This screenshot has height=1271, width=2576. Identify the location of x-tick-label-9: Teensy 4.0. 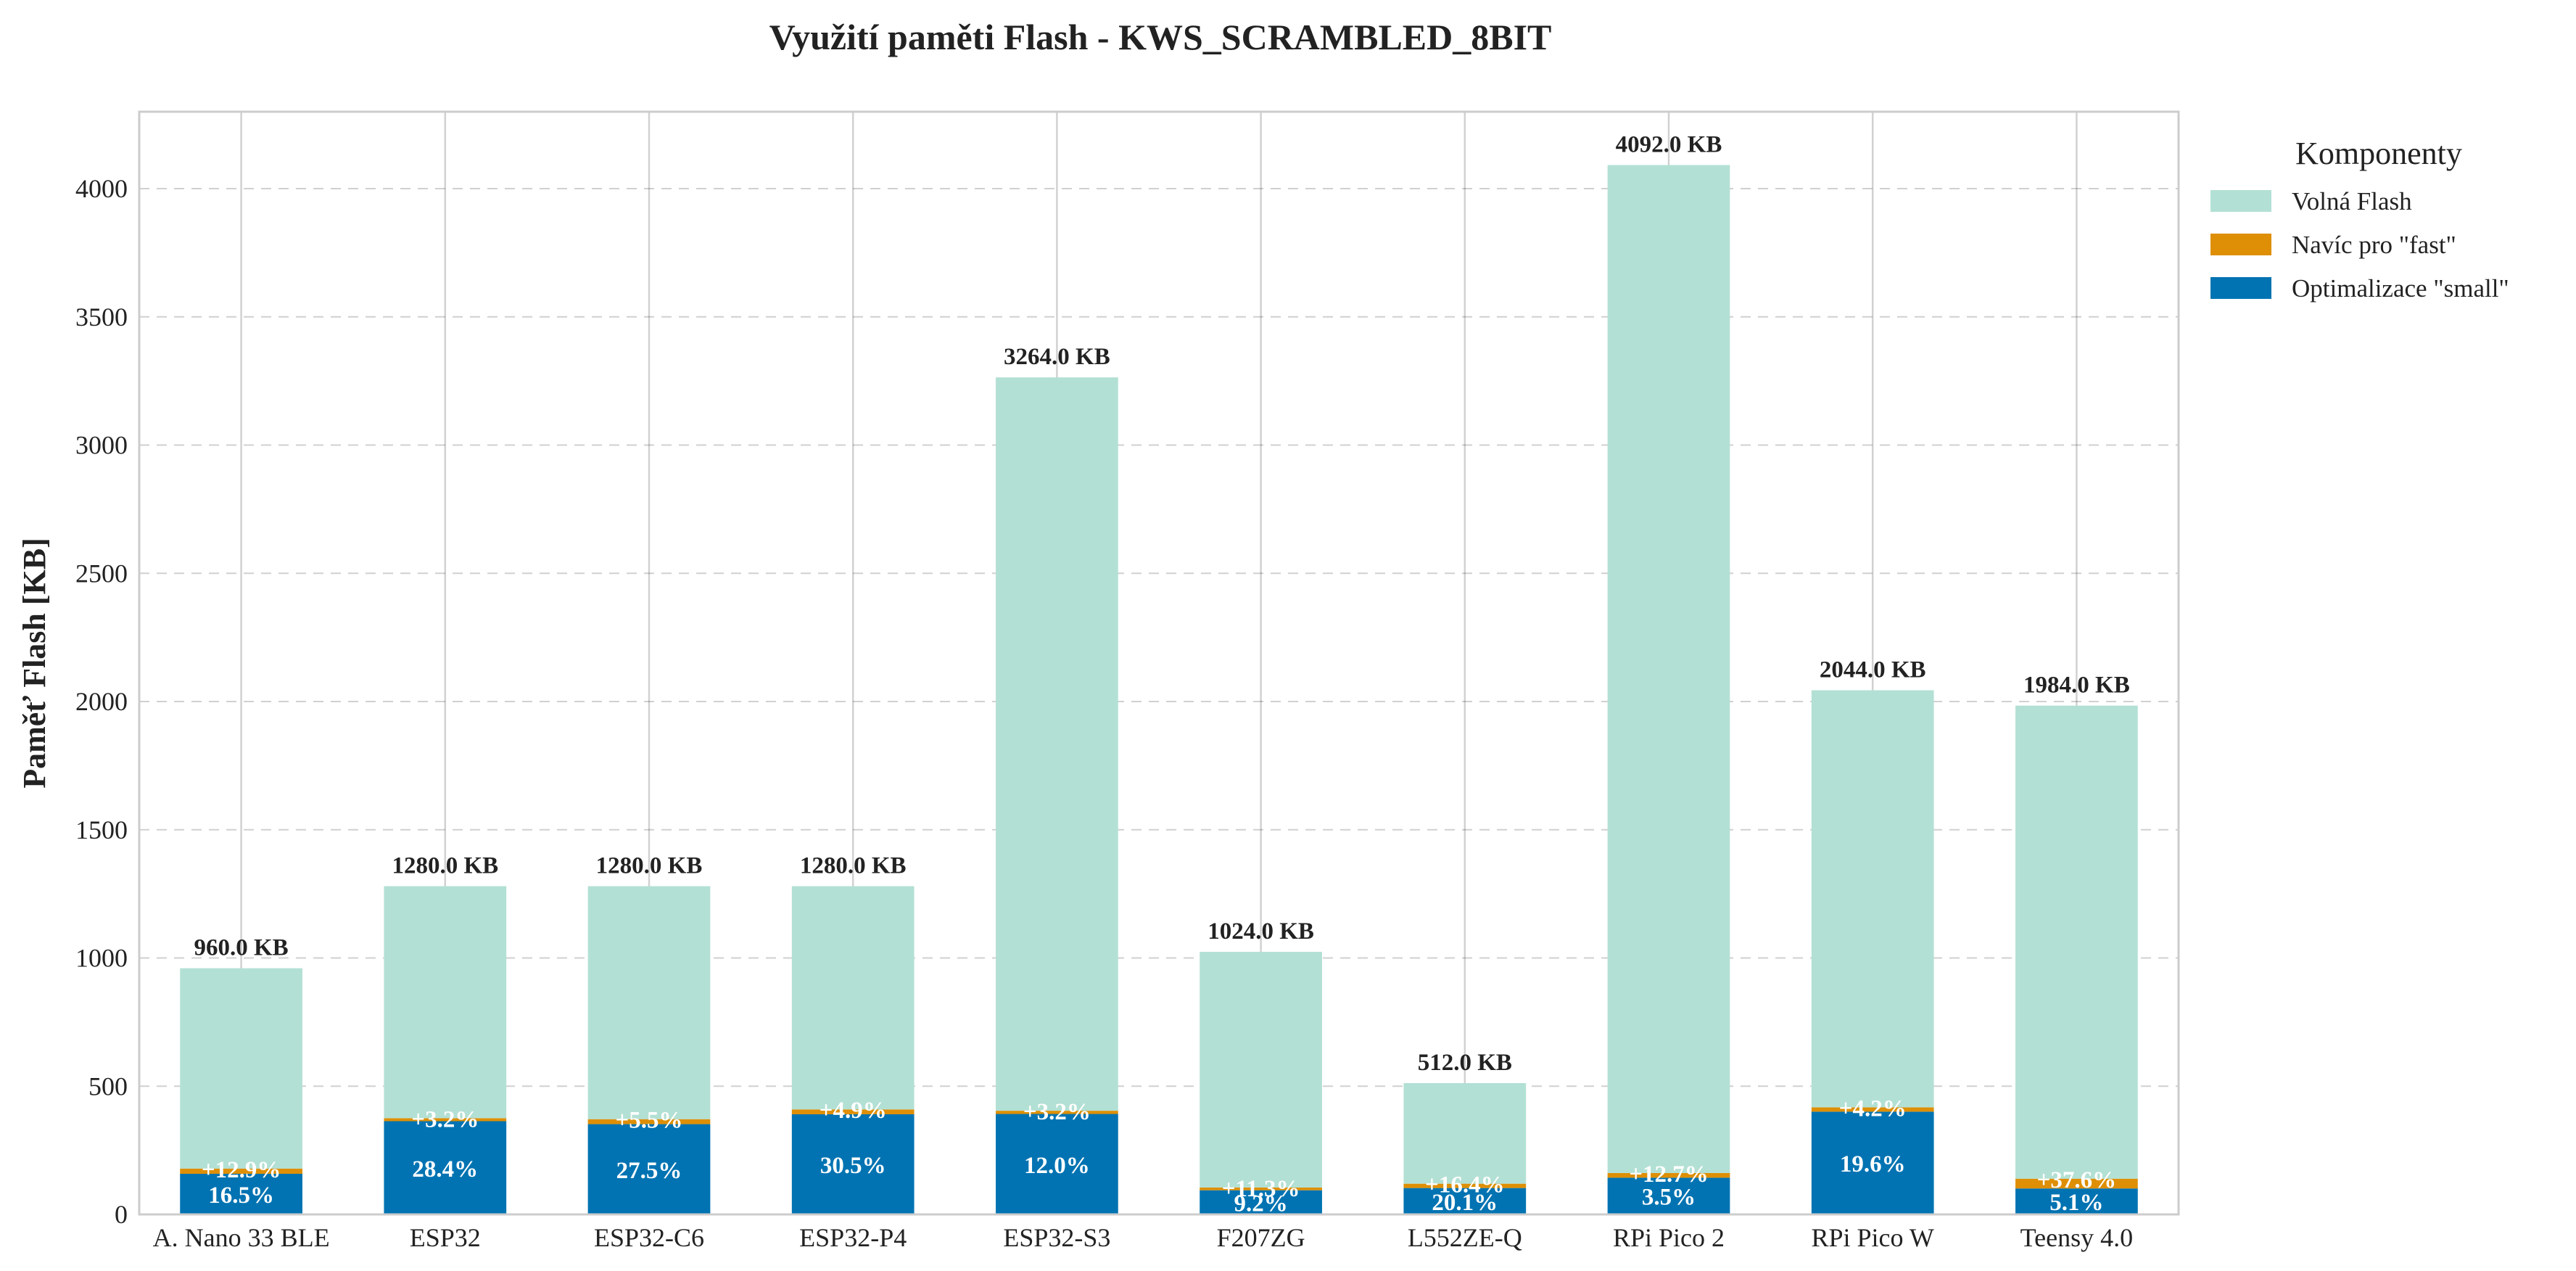
(2076, 1237).